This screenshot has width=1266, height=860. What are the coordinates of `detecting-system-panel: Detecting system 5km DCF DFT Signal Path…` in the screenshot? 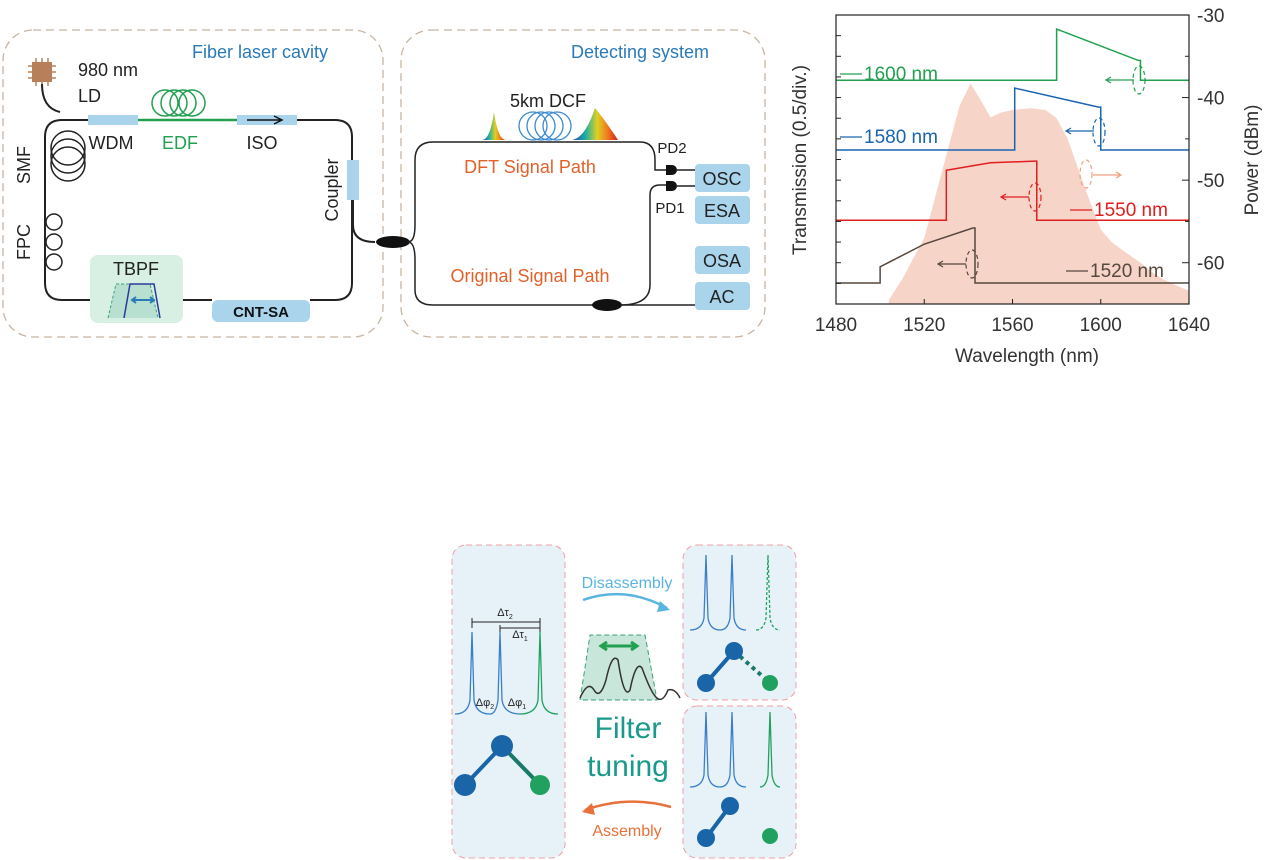 It's located at (571, 183).